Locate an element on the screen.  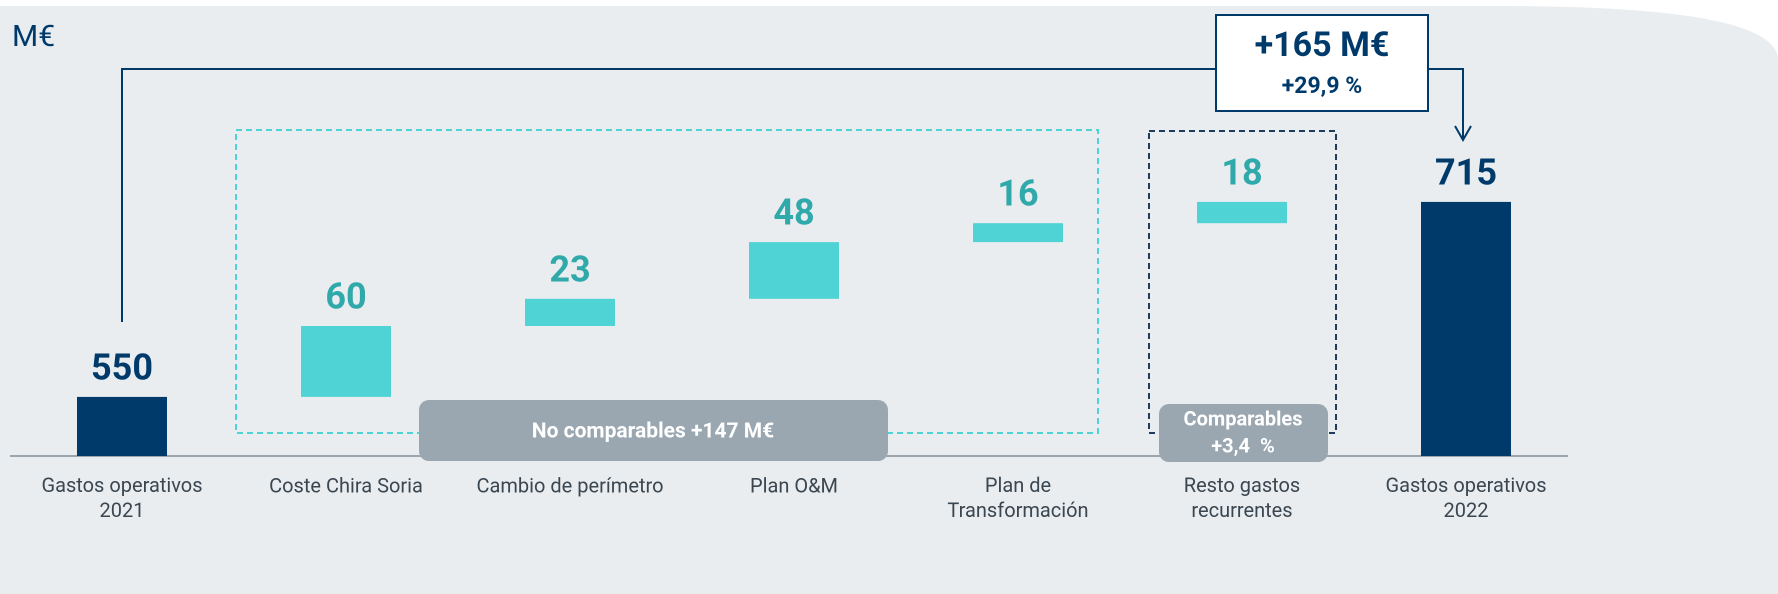
arrow-head is located at coordinates (1463, 134).